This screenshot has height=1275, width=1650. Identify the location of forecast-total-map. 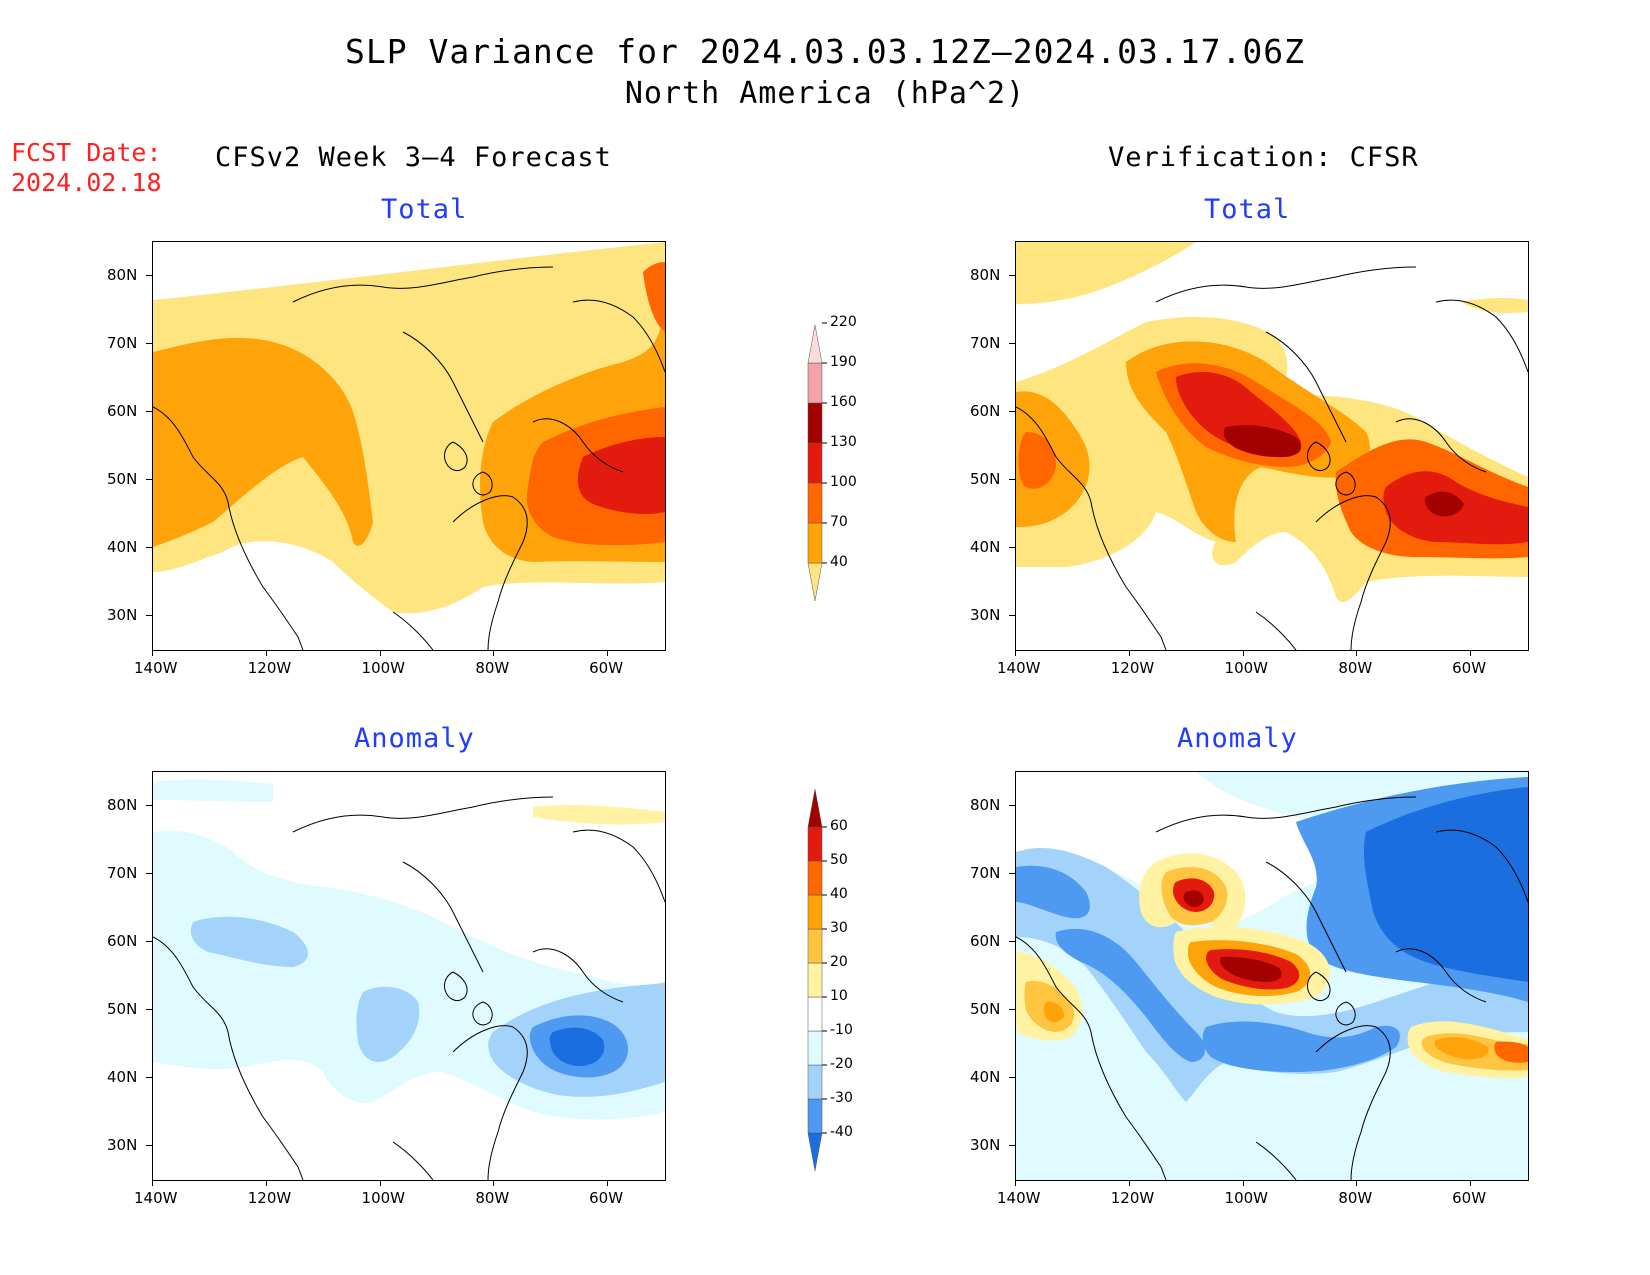
(409, 446).